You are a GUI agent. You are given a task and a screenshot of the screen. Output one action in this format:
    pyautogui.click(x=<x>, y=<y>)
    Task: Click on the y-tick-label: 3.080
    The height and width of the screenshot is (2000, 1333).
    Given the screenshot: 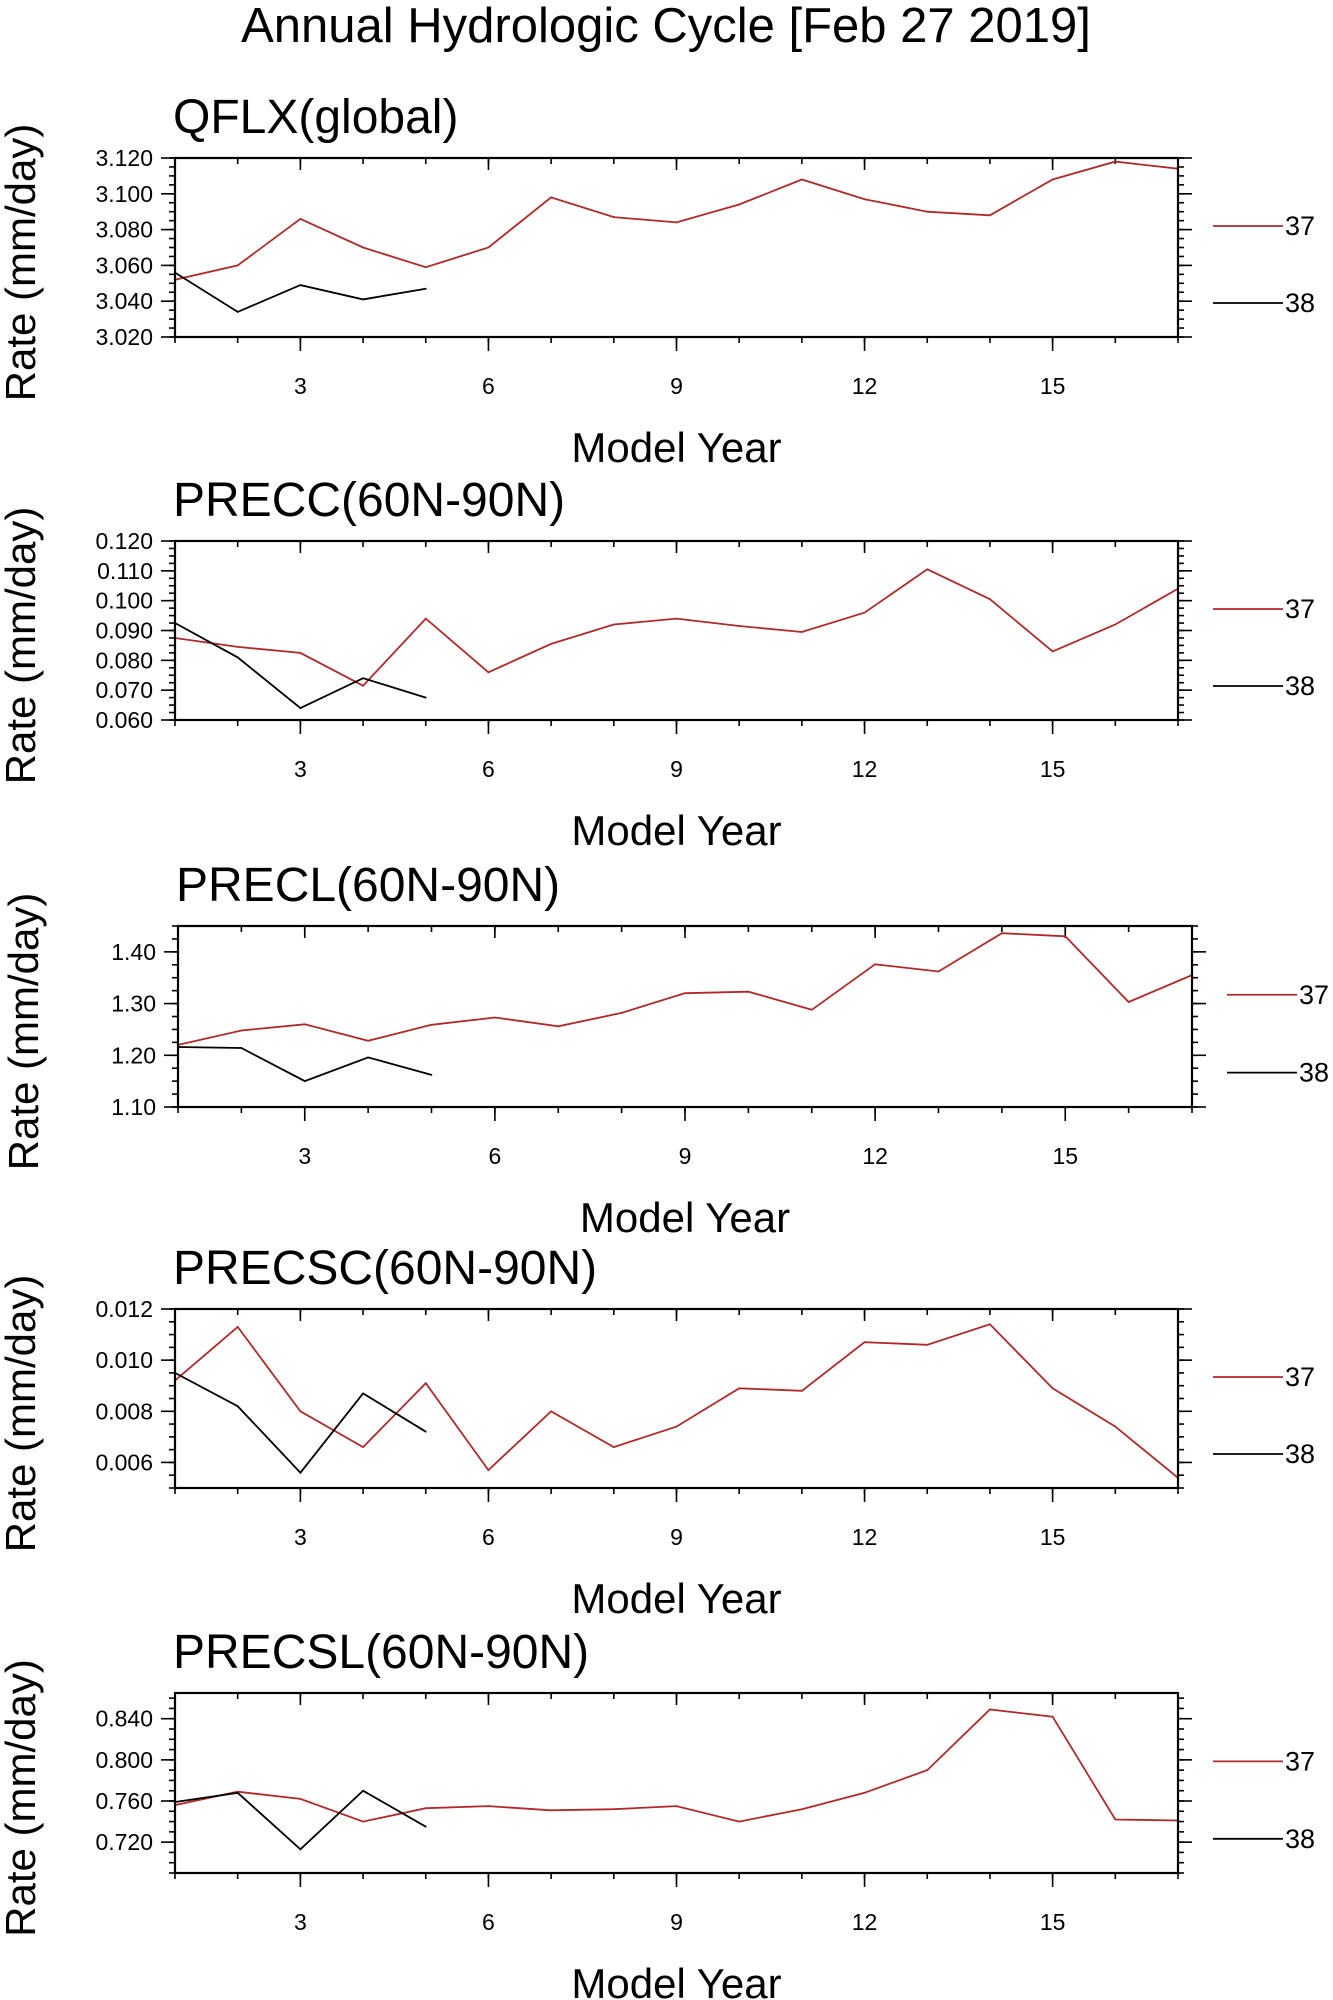 What is the action you would take?
    pyautogui.click(x=124, y=230)
    